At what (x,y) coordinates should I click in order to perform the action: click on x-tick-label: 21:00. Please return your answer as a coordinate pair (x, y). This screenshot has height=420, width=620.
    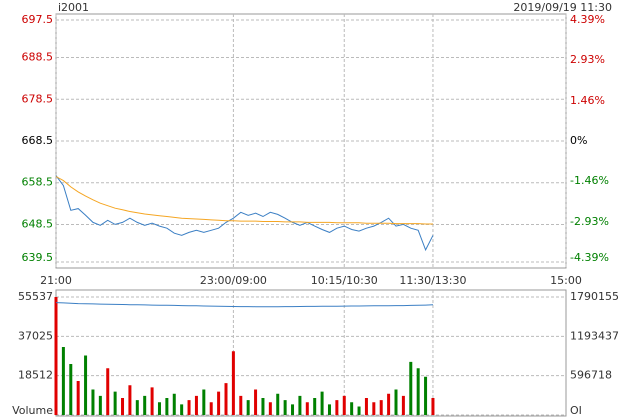
    Looking at the image, I should click on (56, 280).